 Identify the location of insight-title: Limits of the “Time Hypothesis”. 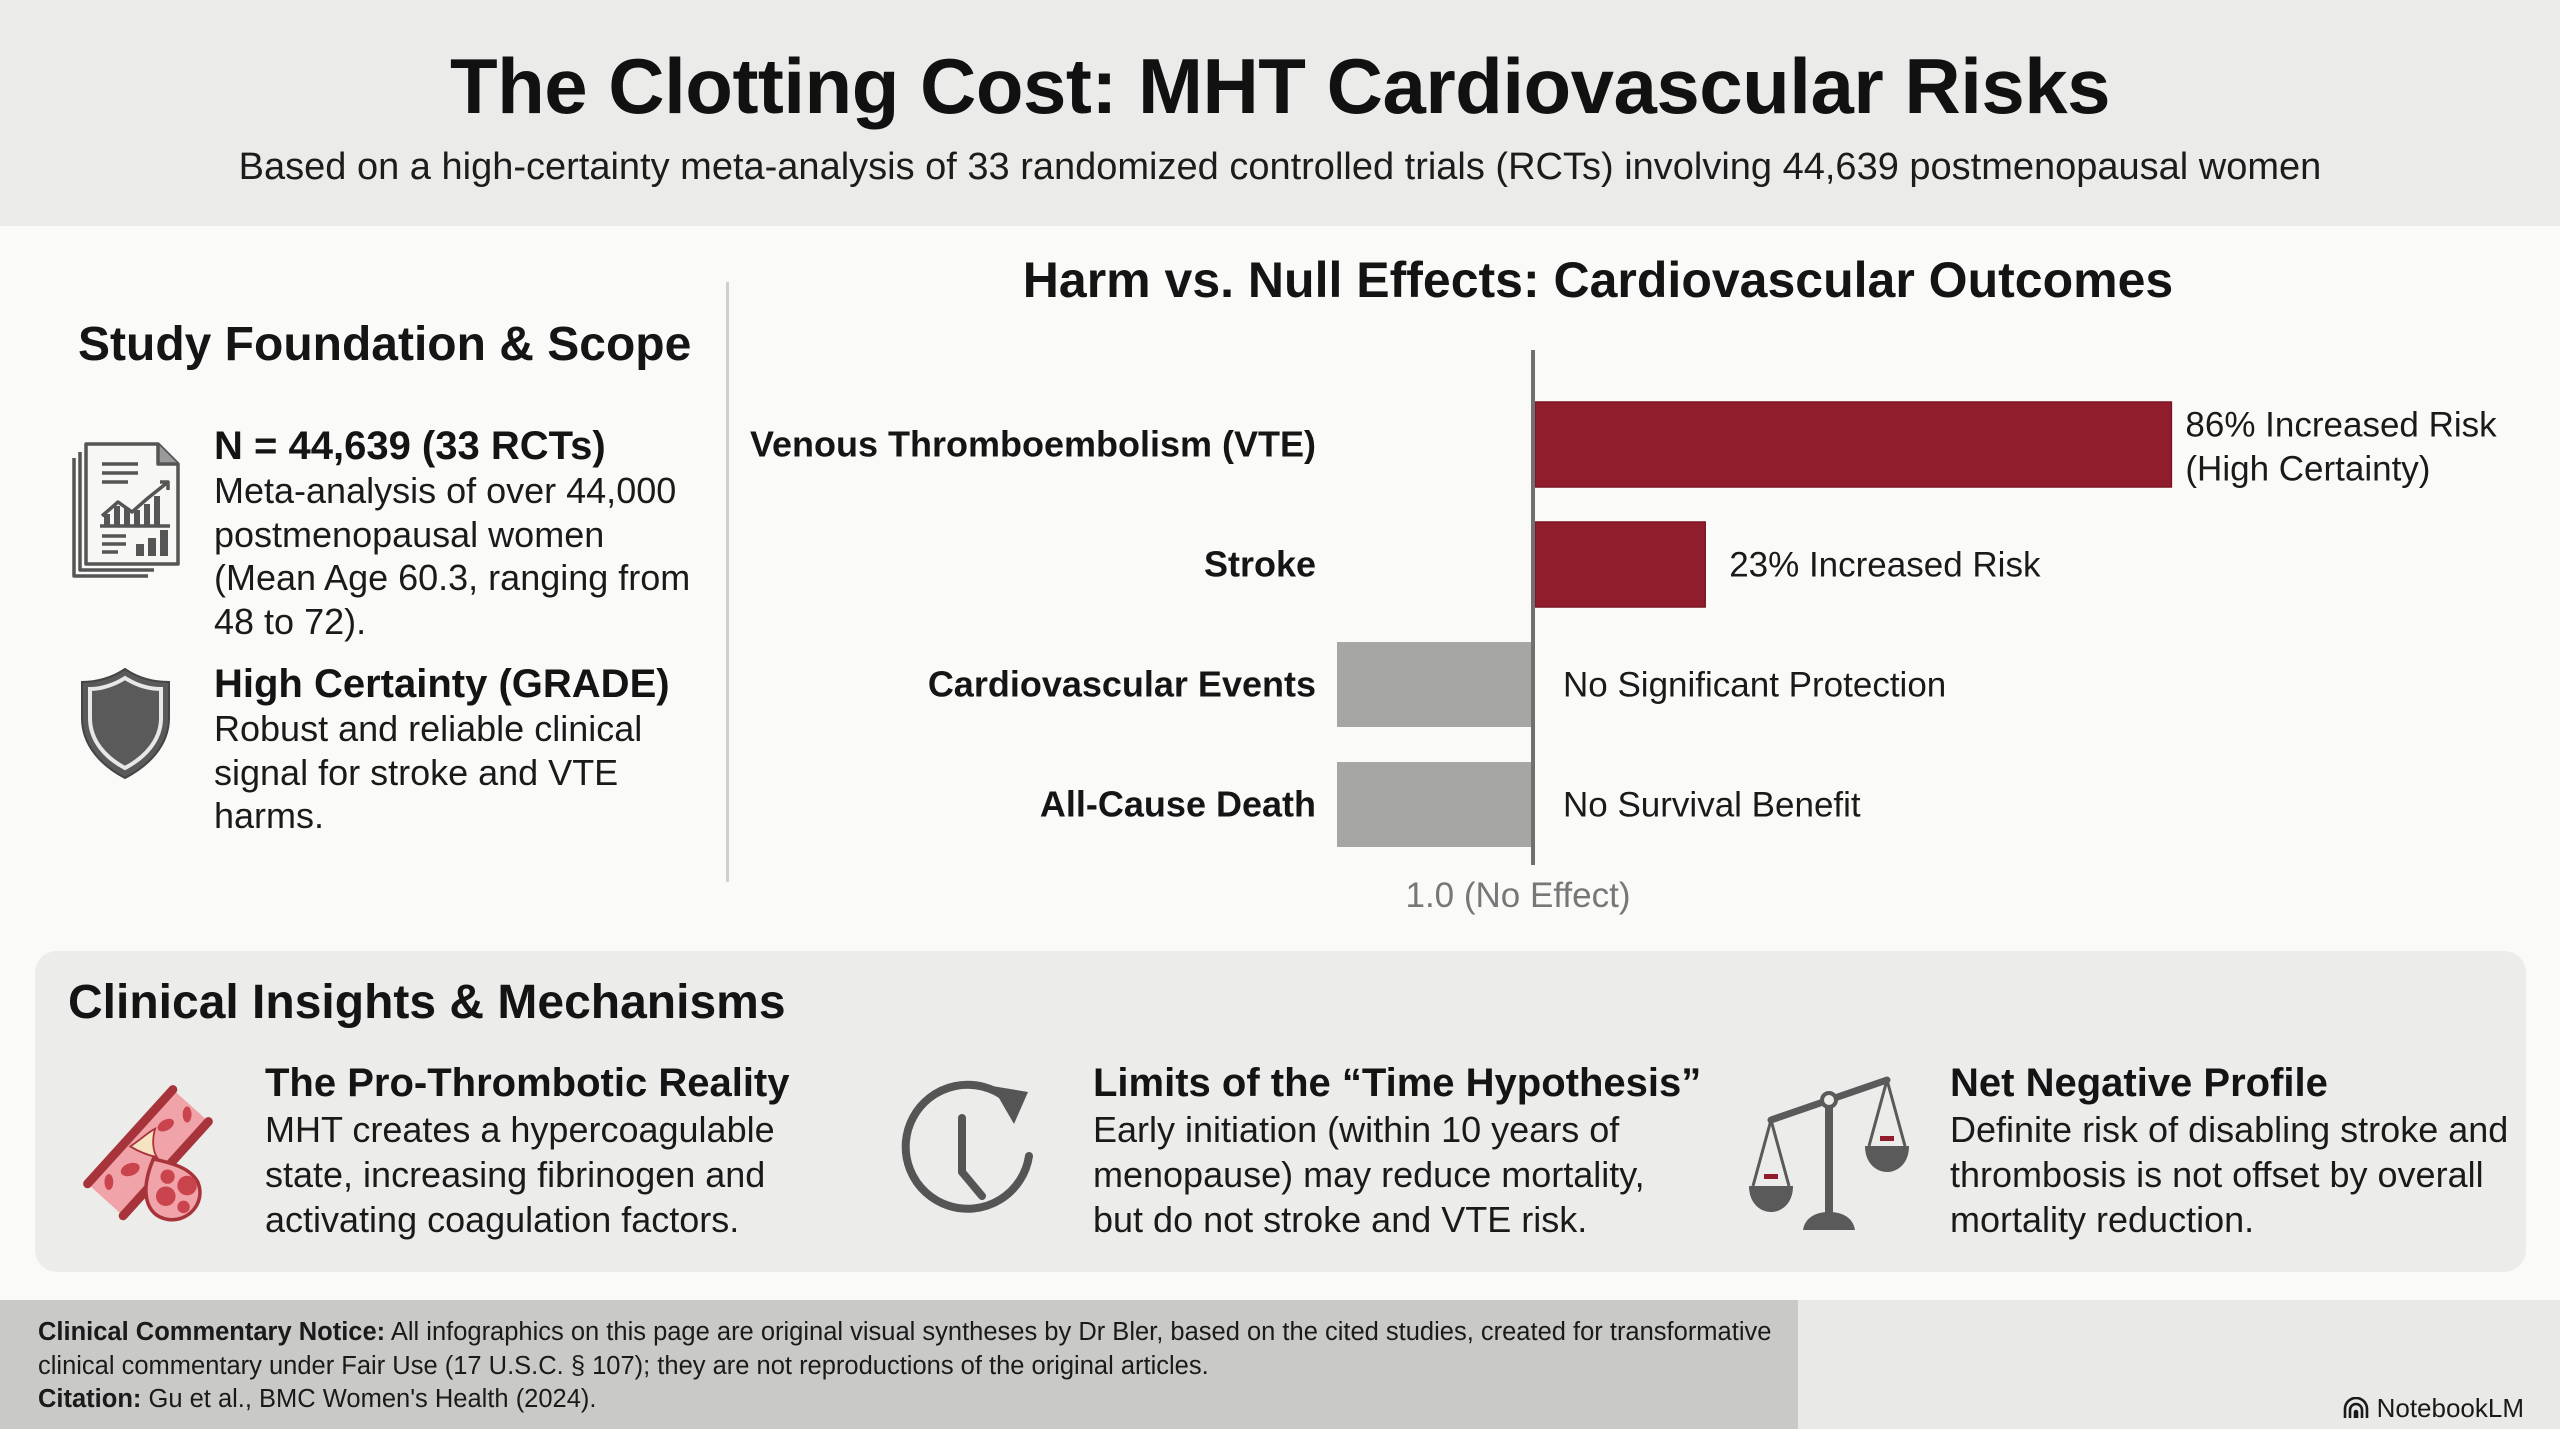
(1397, 1083).